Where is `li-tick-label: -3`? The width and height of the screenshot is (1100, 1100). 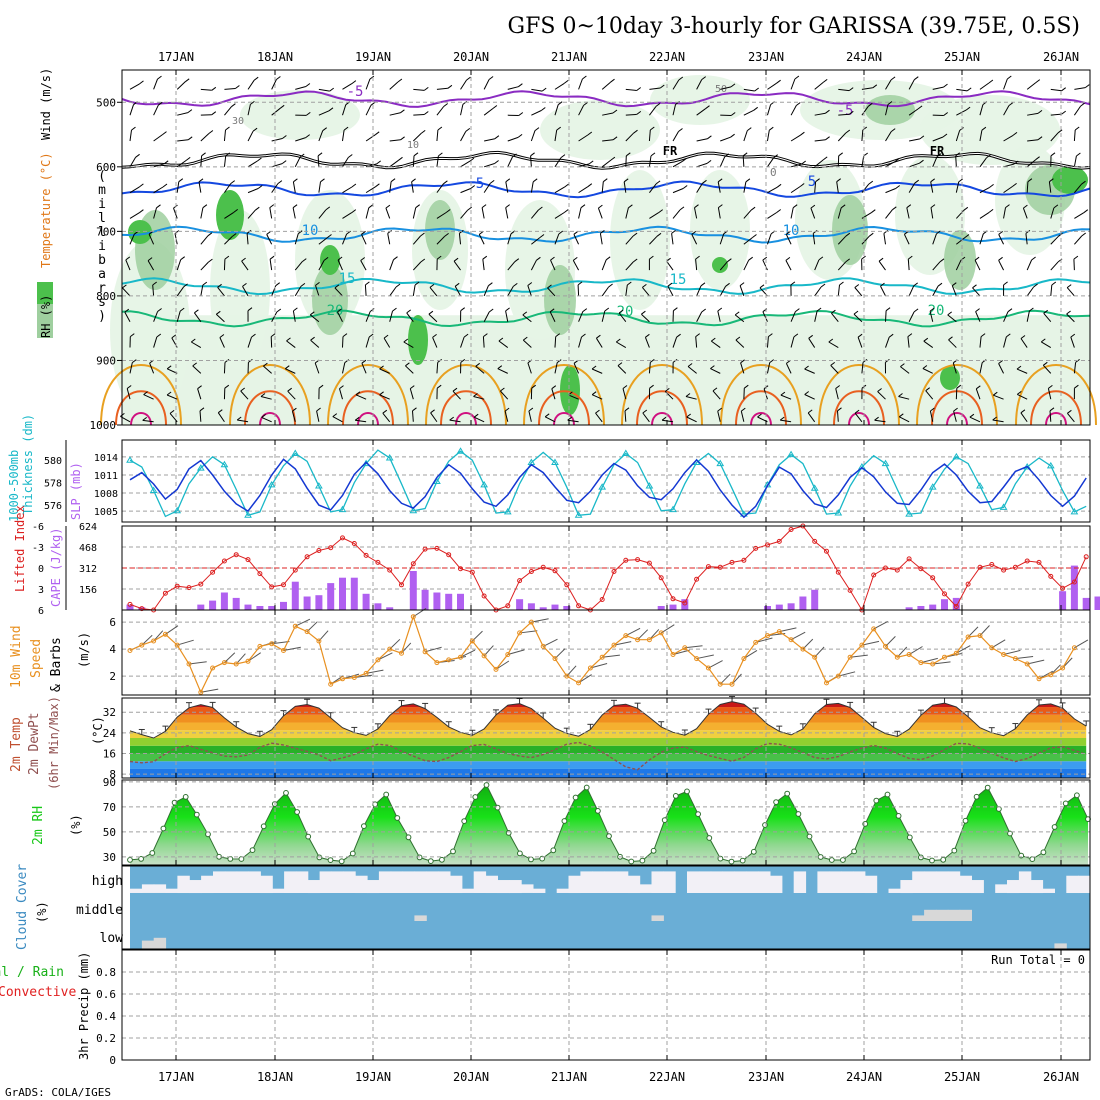 li-tick-label: -3 is located at coordinates (38, 548).